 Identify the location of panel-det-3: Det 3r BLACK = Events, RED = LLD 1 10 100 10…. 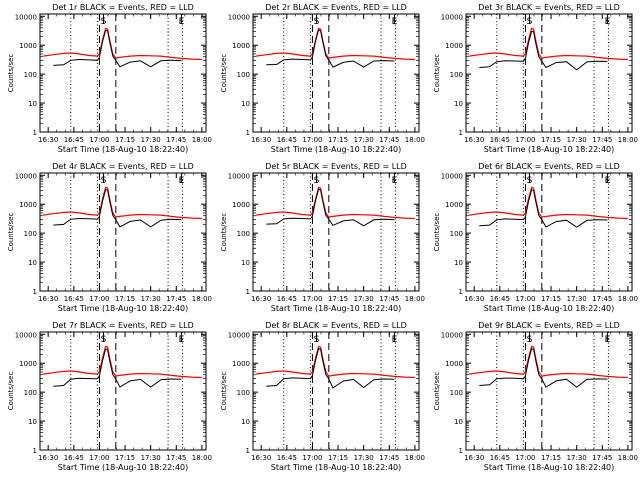
(535, 78).